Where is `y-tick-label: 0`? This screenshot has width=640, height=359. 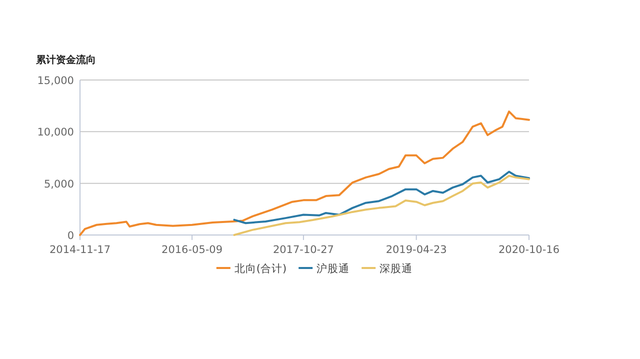
y-tick-label: 0 is located at coordinates (70, 236).